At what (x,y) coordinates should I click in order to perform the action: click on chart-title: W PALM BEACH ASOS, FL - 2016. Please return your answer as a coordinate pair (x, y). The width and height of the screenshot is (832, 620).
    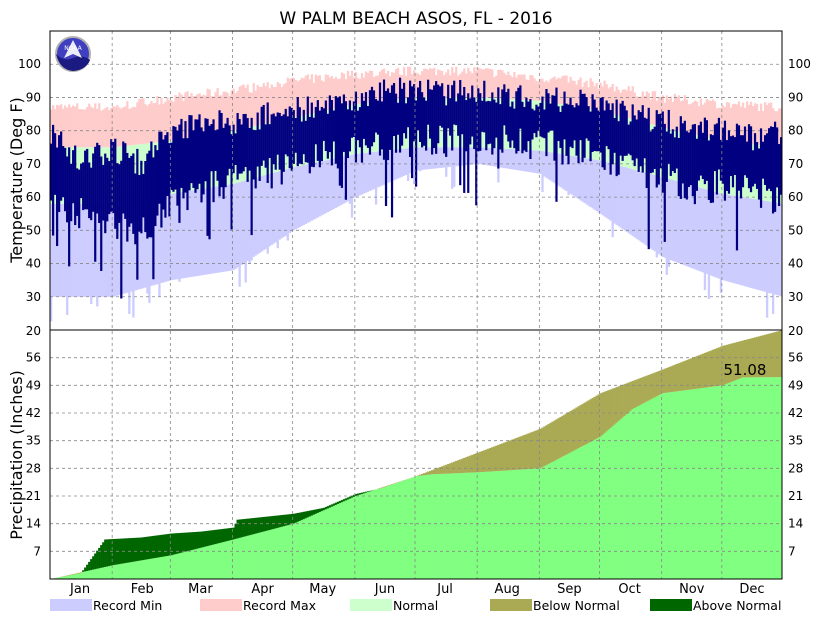
    Looking at the image, I should click on (415, 19).